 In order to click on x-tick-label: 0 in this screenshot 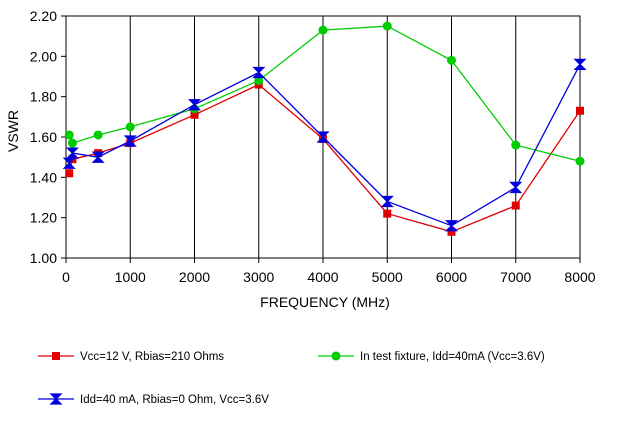, I will do `click(66, 277)`.